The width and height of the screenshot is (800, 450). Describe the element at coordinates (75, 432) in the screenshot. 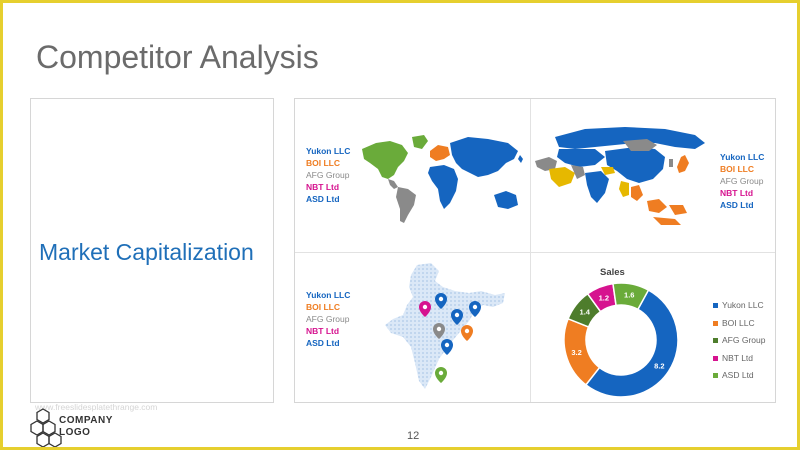

I see `logo-line-2: LOGO` at that location.